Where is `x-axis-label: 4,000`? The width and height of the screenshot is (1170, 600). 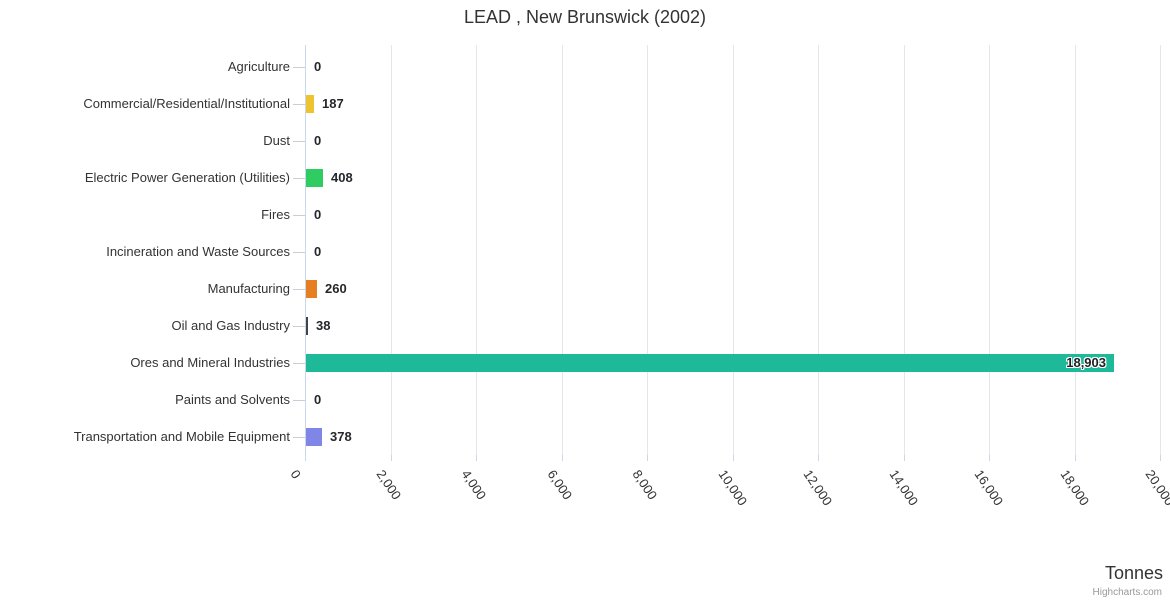 x-axis-label: 4,000 is located at coordinates (474, 485).